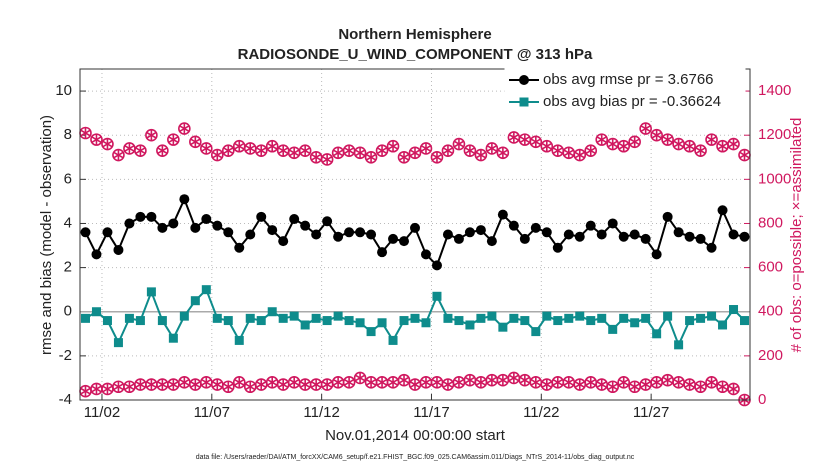 This screenshot has height=475, width=830. What do you see at coordinates (774, 90) in the screenshot?
I see `y2-tick-label: 1400` at bounding box center [774, 90].